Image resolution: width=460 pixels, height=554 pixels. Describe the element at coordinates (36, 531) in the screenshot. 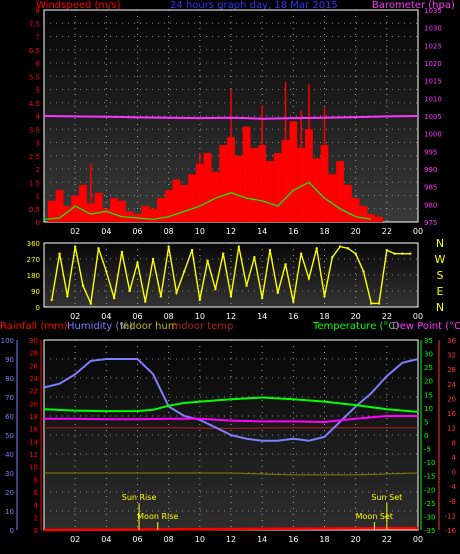

I see `rainfall-tick-label: 0` at that location.